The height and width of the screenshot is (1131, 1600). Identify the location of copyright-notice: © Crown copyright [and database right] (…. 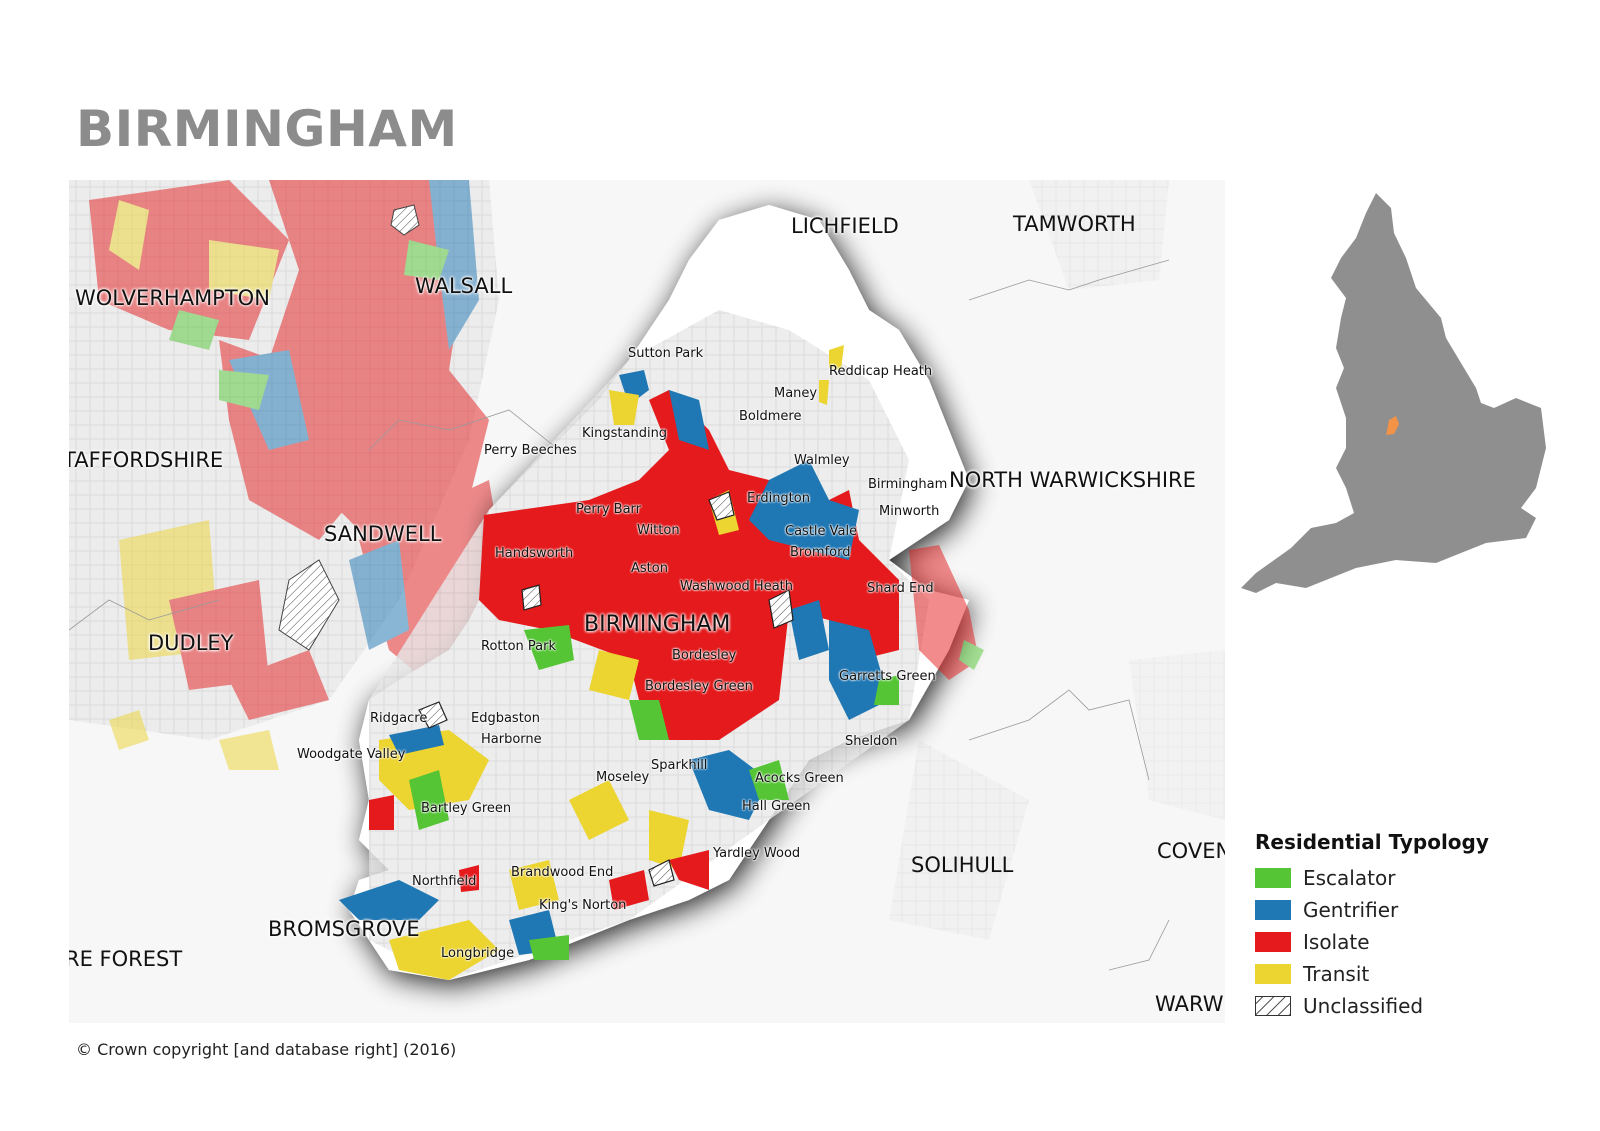
(266, 1049).